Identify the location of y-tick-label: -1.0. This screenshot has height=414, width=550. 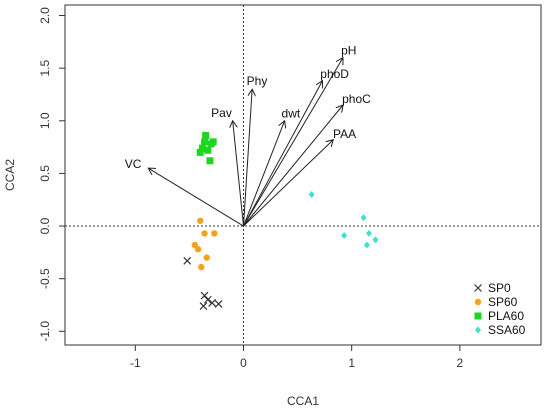
(45, 331).